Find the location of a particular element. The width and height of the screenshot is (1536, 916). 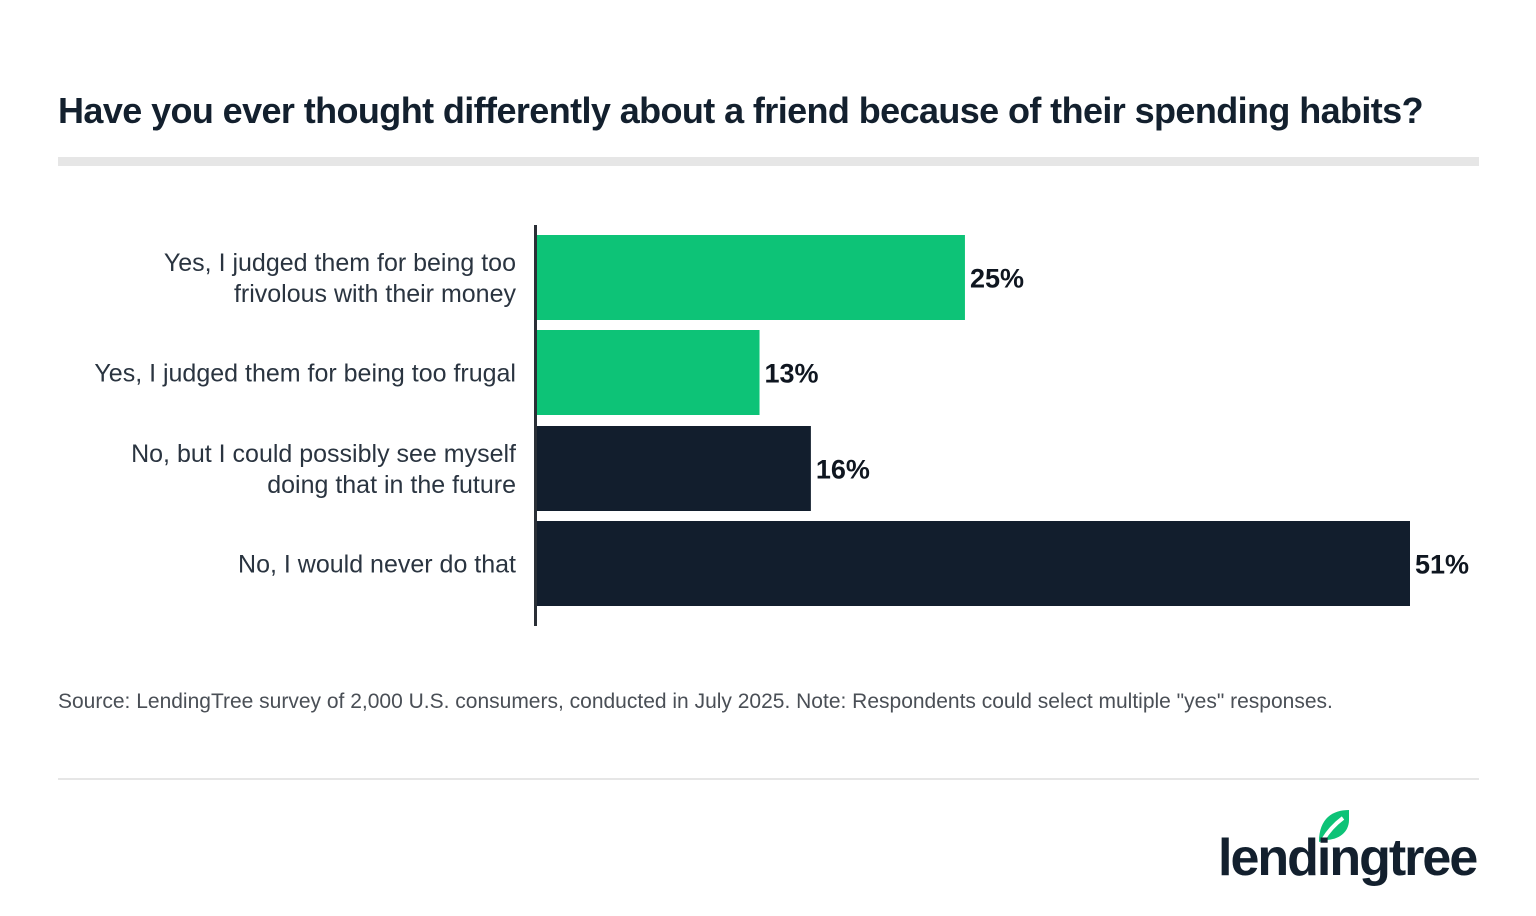

category-label: No, I would never do that is located at coordinates (377, 565).